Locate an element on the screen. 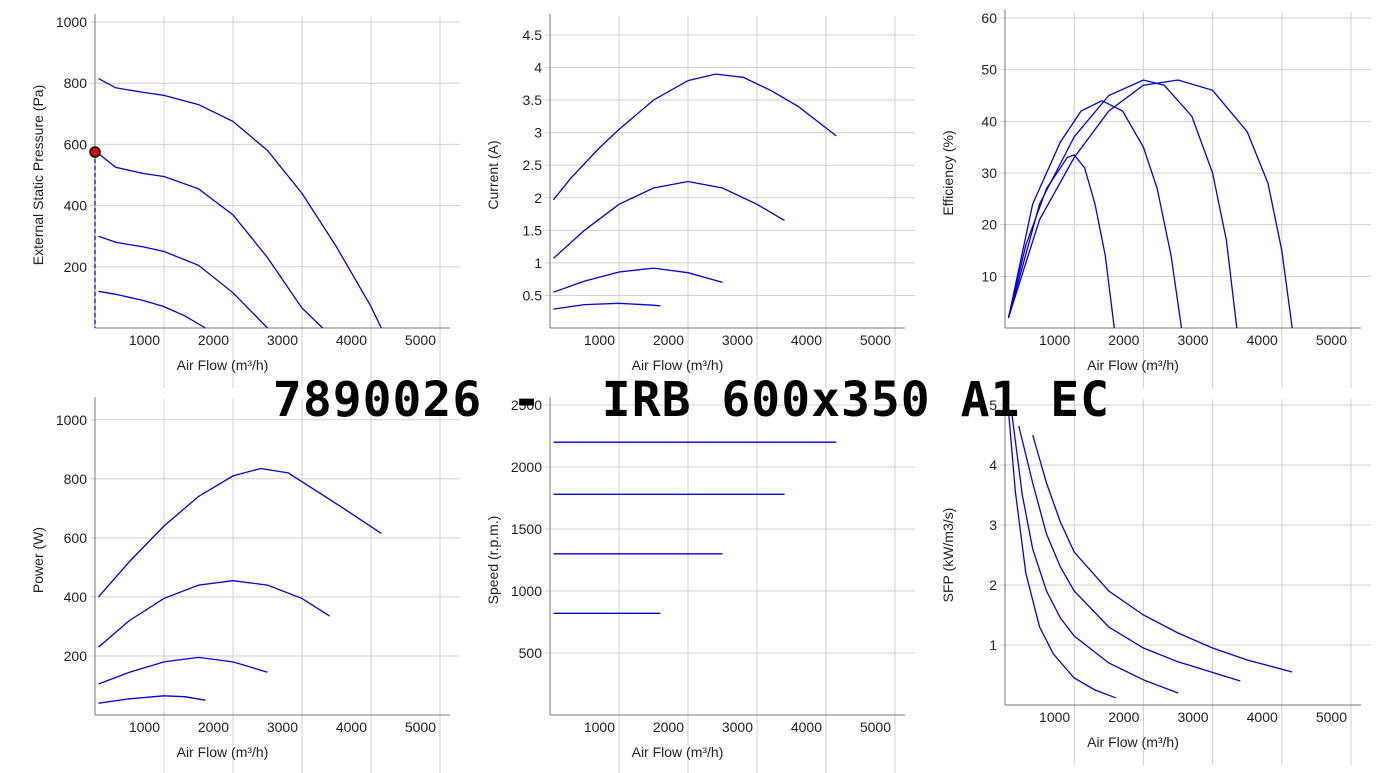 This screenshot has width=1383, height=773. current-ytick-label: 0.5 is located at coordinates (533, 295).